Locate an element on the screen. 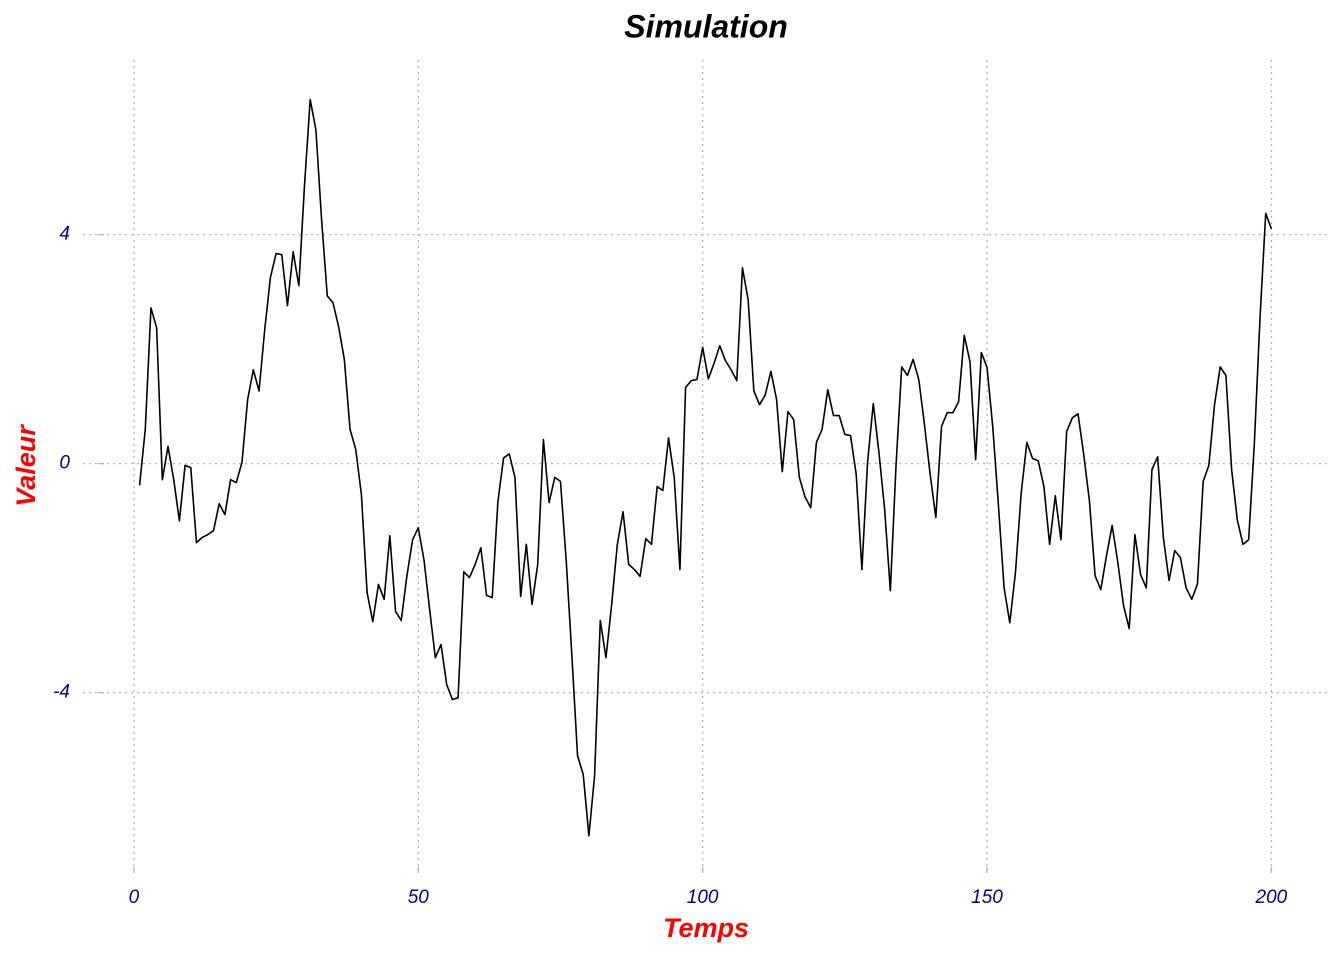  x-axis-label: Temps is located at coordinates (706, 928).